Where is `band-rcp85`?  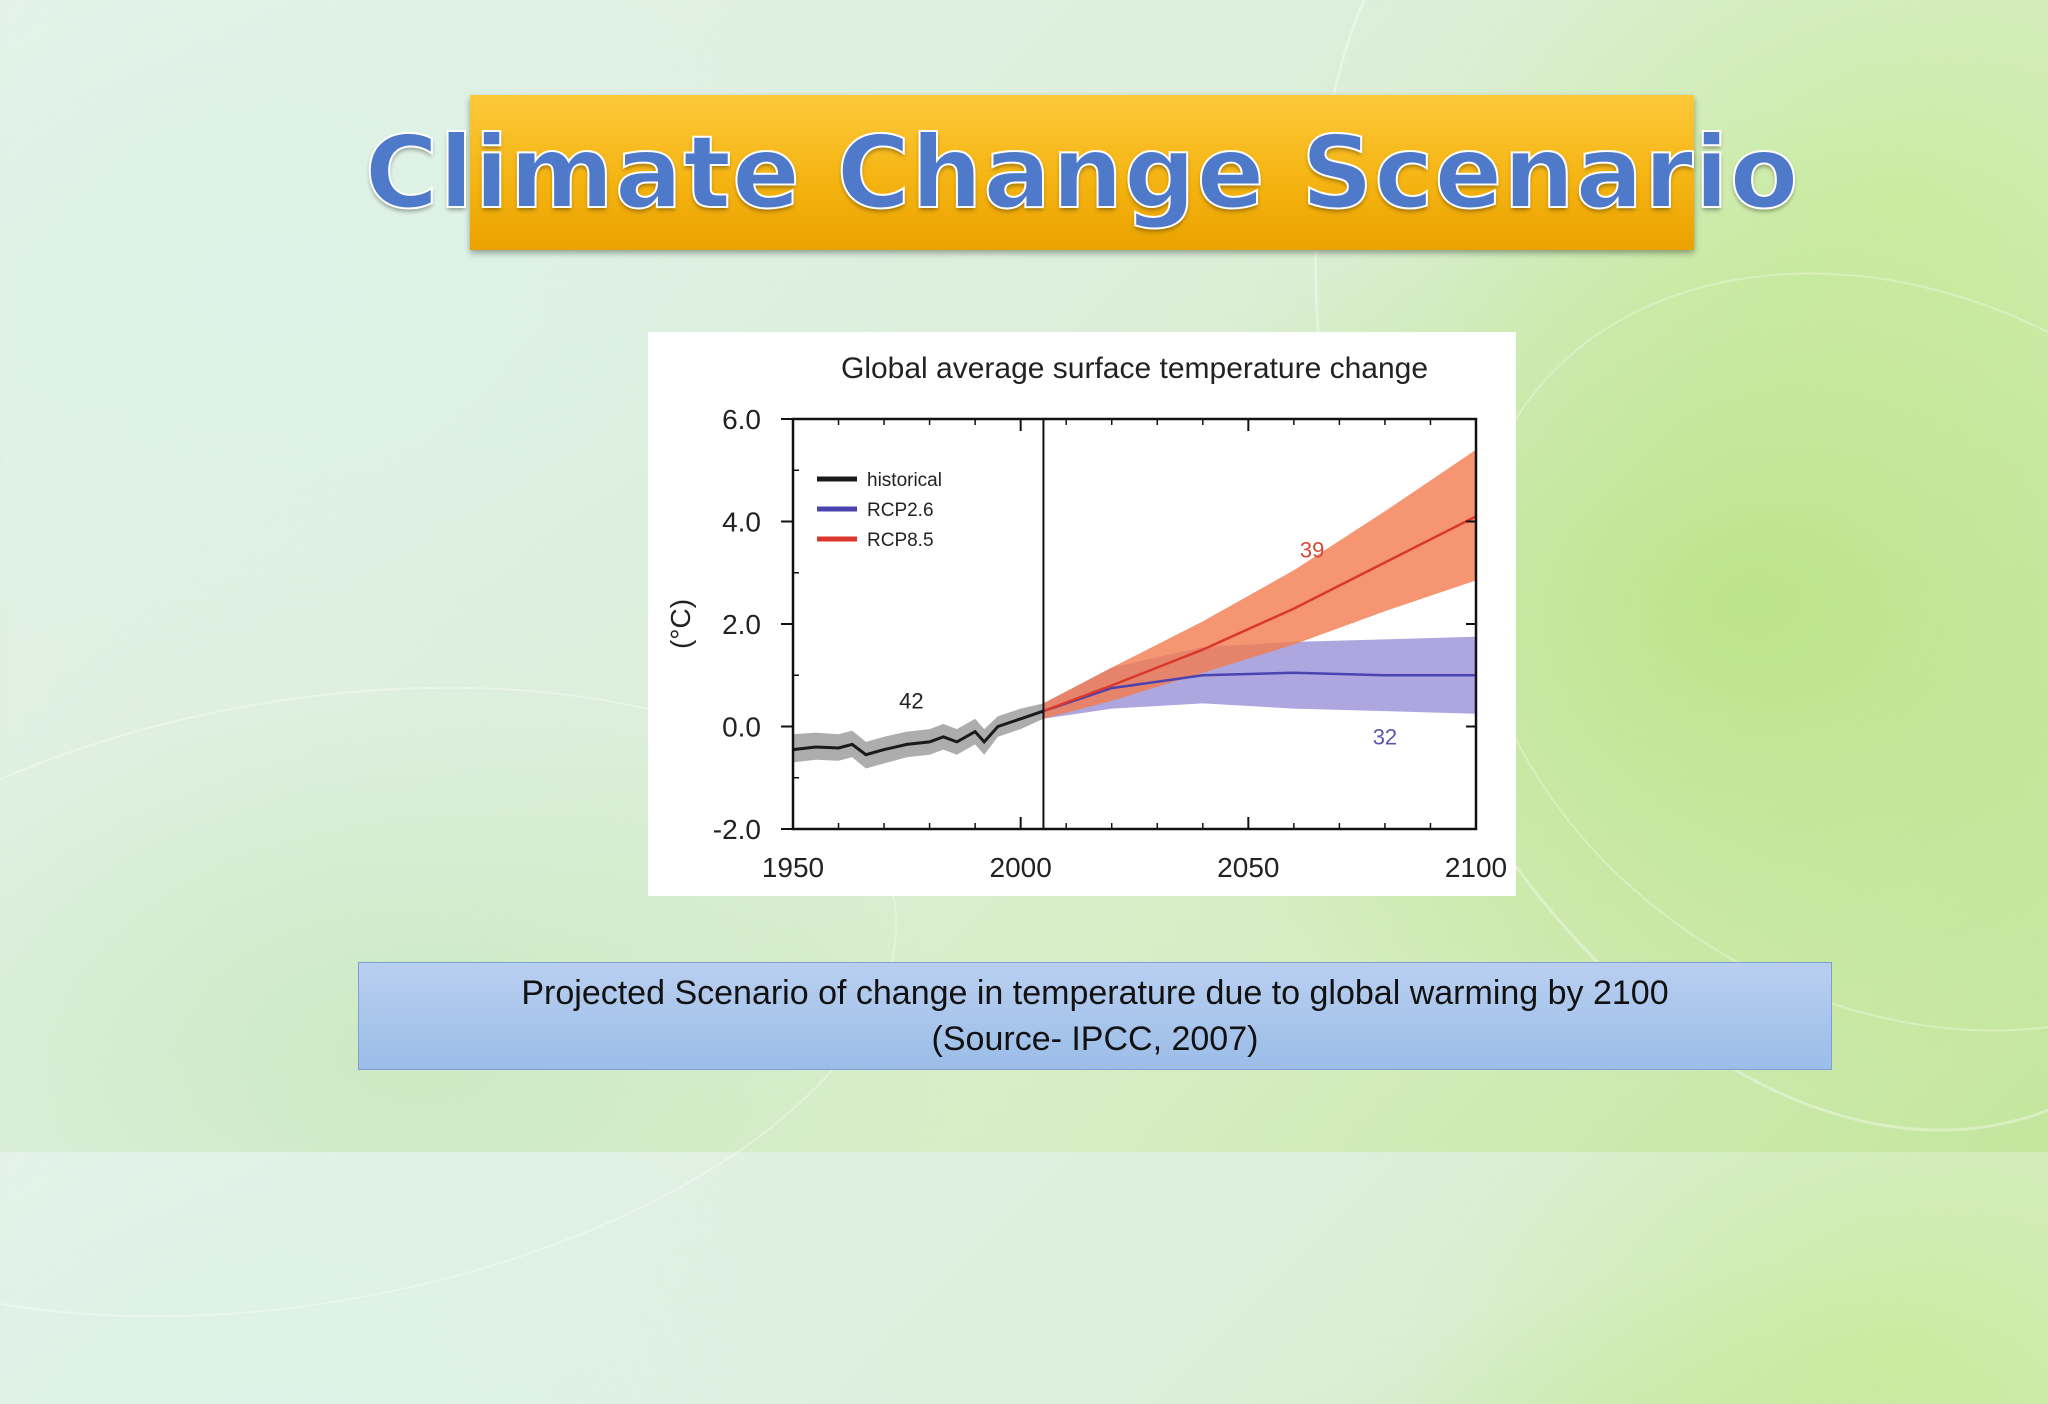 band-rcp85 is located at coordinates (1259, 584).